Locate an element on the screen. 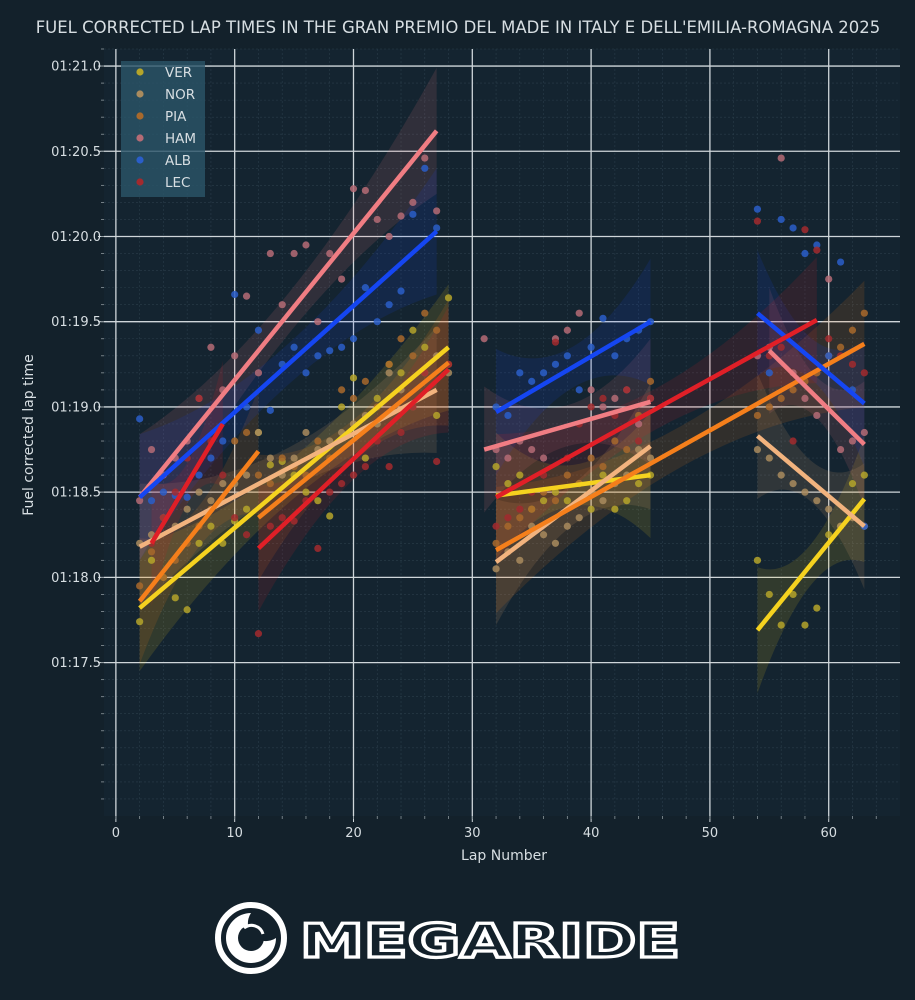  lec-legend-marker is located at coordinates (140, 182).